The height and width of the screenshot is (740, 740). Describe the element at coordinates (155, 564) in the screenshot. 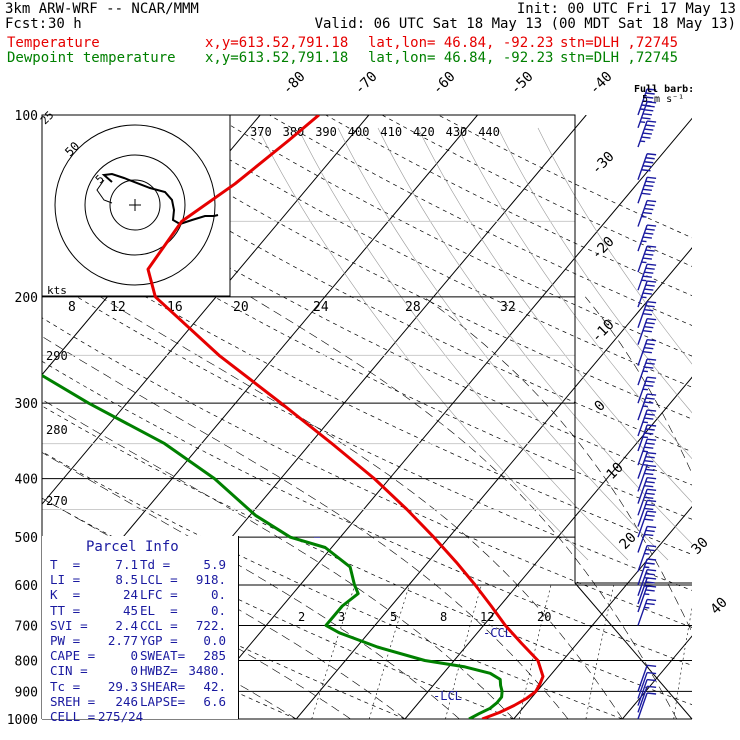

I see `parcel-label: Td =` at that location.